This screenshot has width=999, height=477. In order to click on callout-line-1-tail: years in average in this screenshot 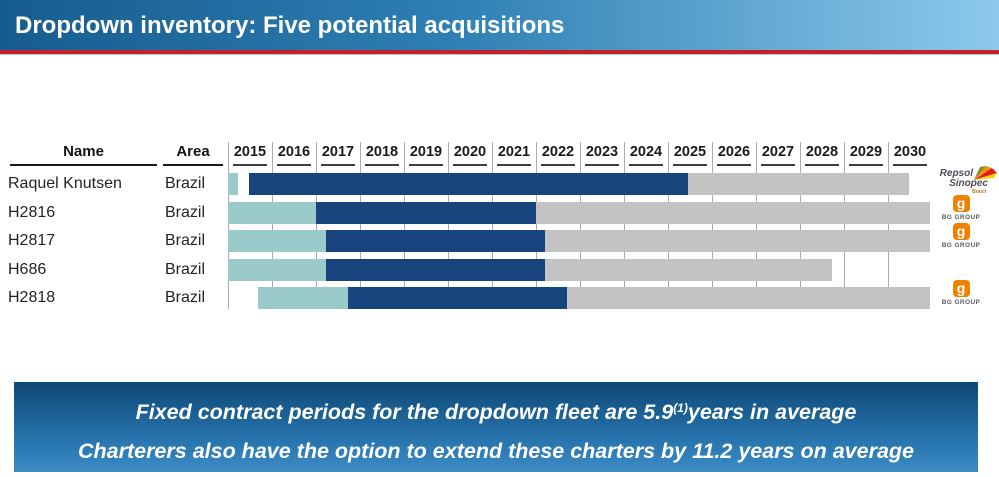, I will do `click(772, 412)`.